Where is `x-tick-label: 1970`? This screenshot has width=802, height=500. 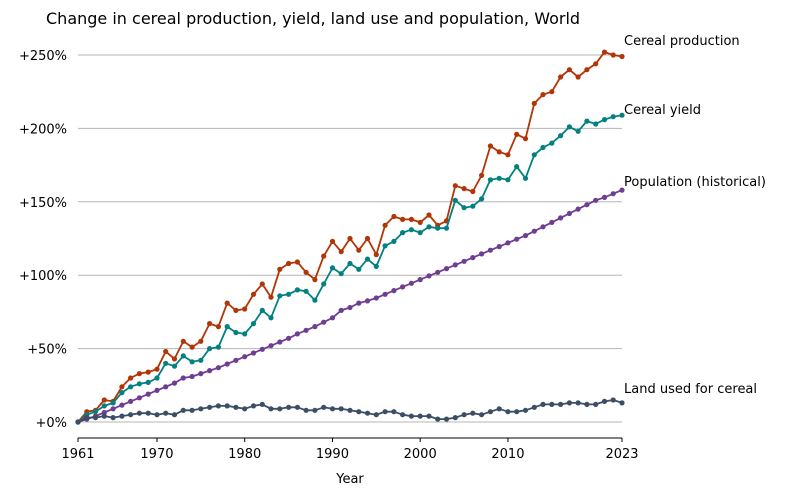
x-tick-label: 1970 is located at coordinates (156, 454).